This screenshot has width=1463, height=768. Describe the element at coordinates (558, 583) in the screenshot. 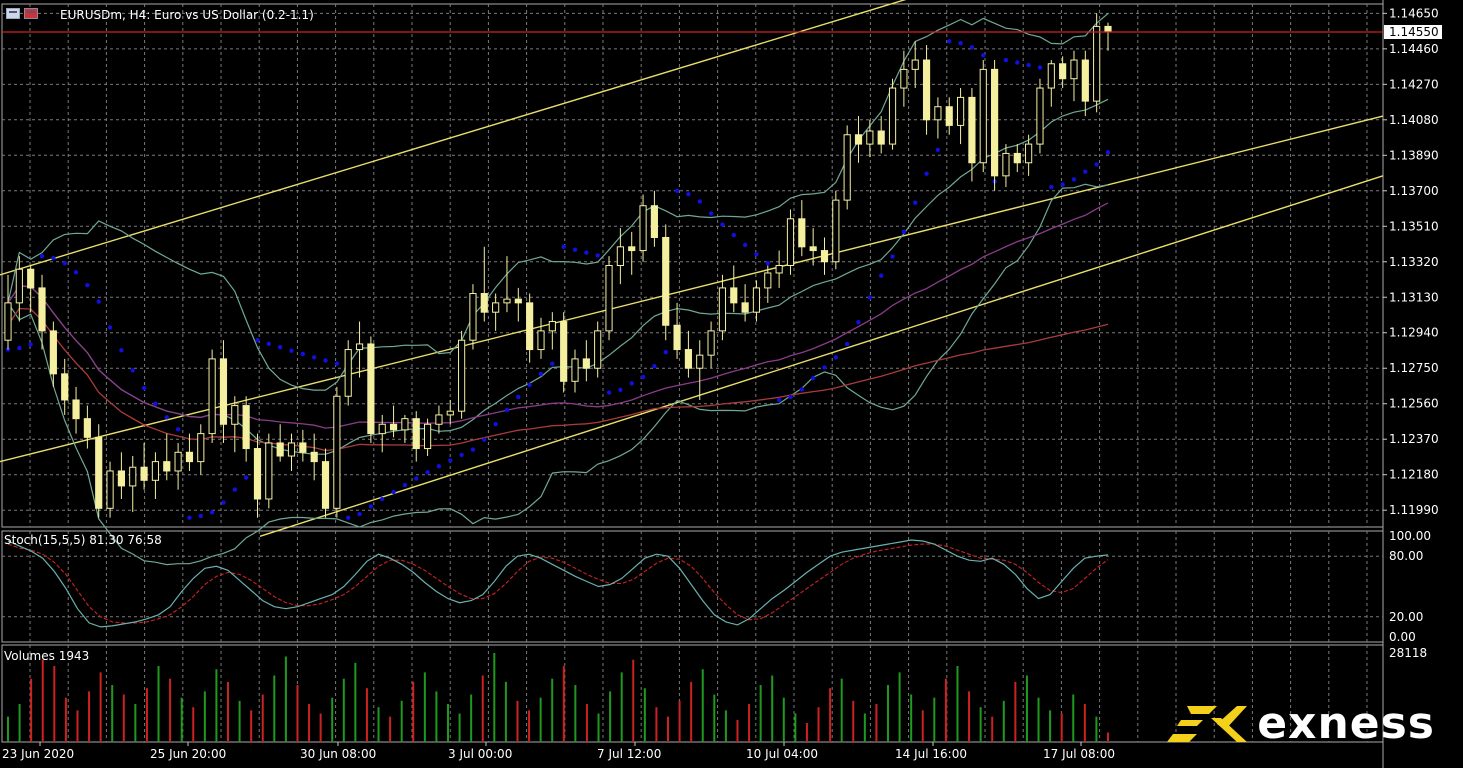

I see `stoch-signal-line` at that location.